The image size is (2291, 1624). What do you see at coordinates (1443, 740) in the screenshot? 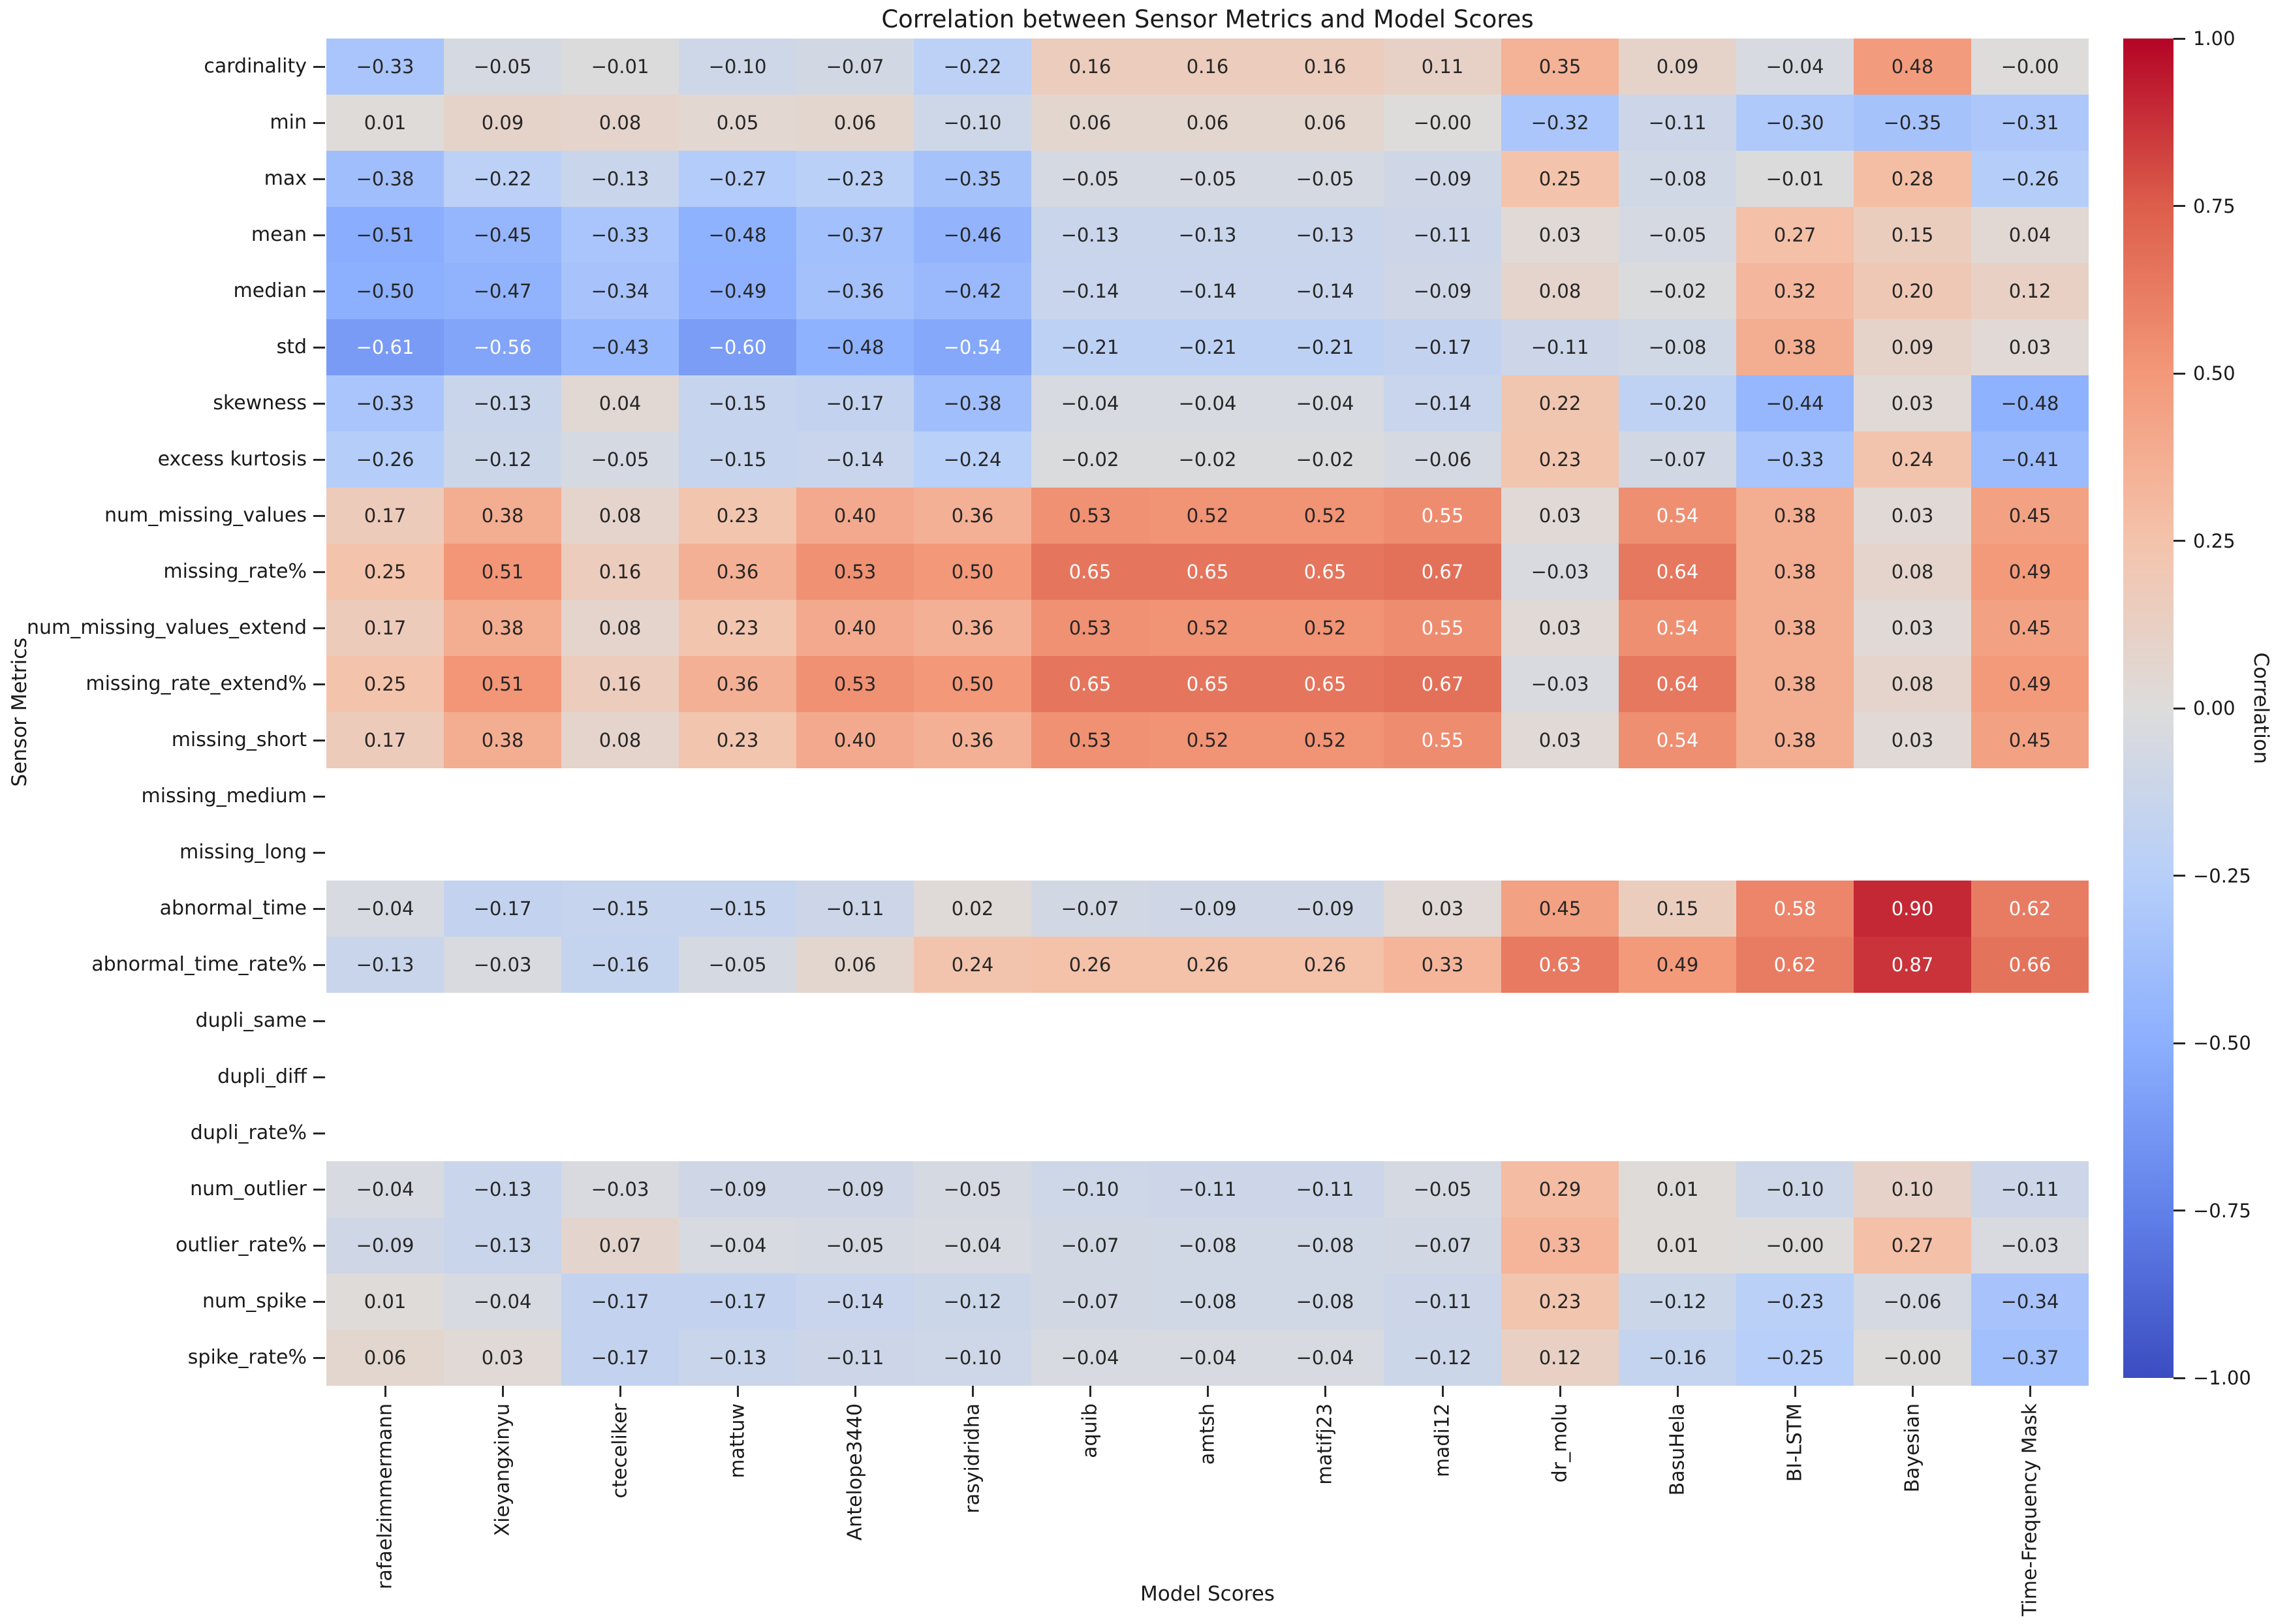
I see `heatmap-cell: 0.55` at bounding box center [1443, 740].